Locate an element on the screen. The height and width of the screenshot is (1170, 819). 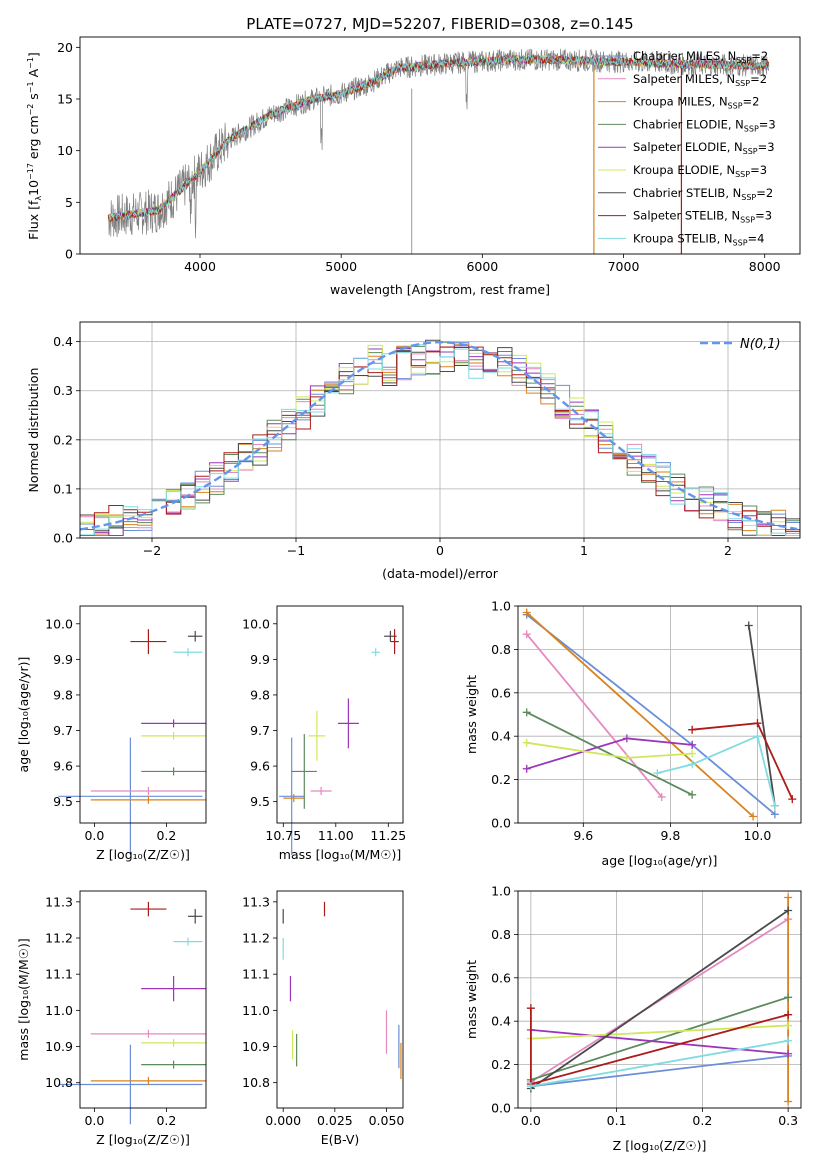
x-tick-label: 8000 is located at coordinates (765, 266).